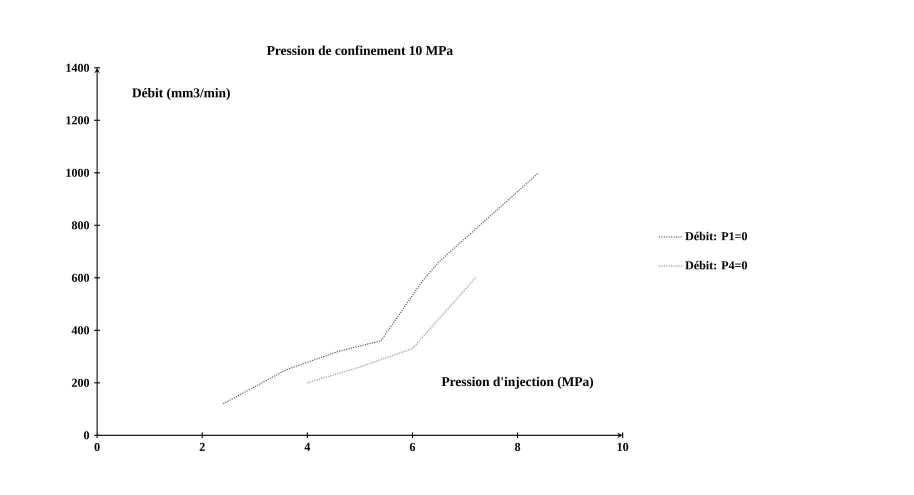 The width and height of the screenshot is (914, 495). What do you see at coordinates (181, 94) in the screenshot?
I see `y-axis-title: Débit (mm3/min)` at bounding box center [181, 94].